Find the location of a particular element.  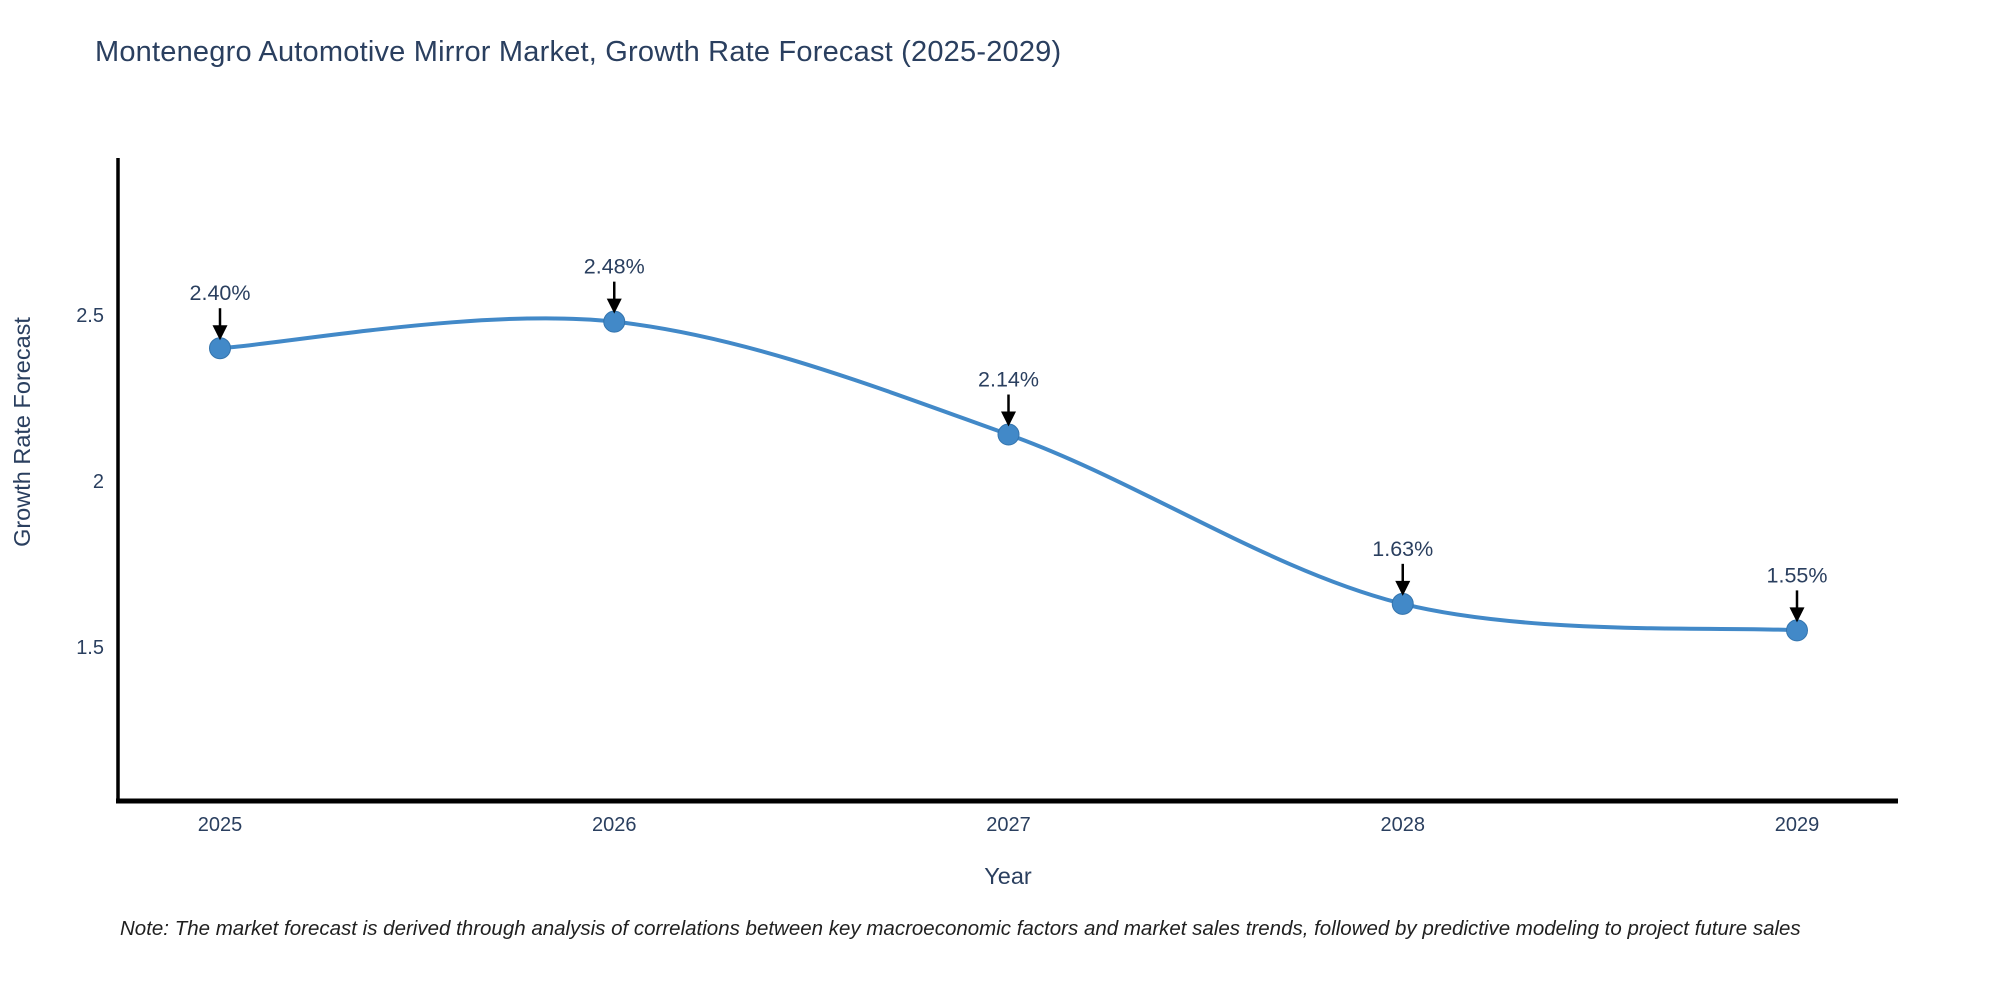

point-value-label: 2.14% is located at coordinates (1008, 380).